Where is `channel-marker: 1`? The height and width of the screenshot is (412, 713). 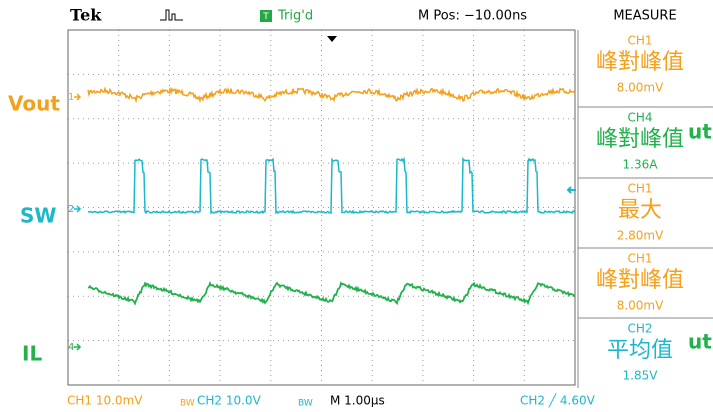
channel-marker: 1 is located at coordinates (71, 97).